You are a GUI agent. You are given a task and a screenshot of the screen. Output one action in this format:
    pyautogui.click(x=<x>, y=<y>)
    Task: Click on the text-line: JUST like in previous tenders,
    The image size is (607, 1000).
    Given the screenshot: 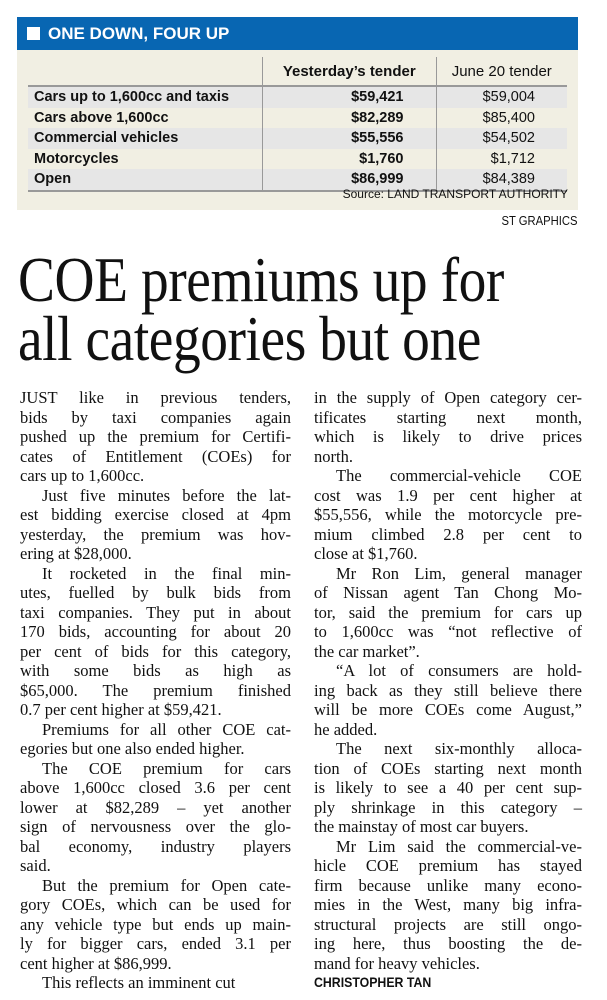 What is the action you would take?
    pyautogui.click(x=155, y=397)
    